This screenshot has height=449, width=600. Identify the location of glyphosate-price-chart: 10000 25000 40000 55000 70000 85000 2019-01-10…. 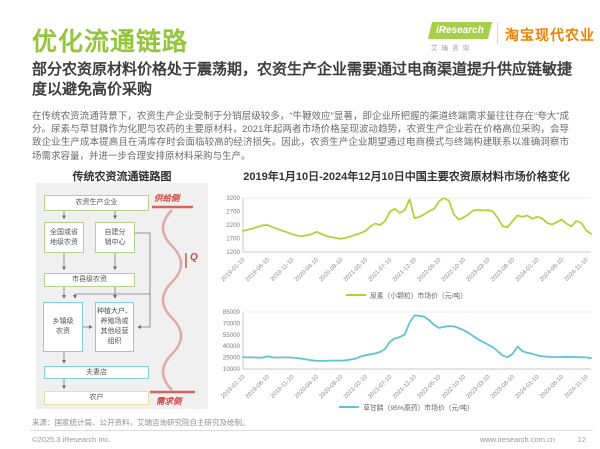
(406, 354).